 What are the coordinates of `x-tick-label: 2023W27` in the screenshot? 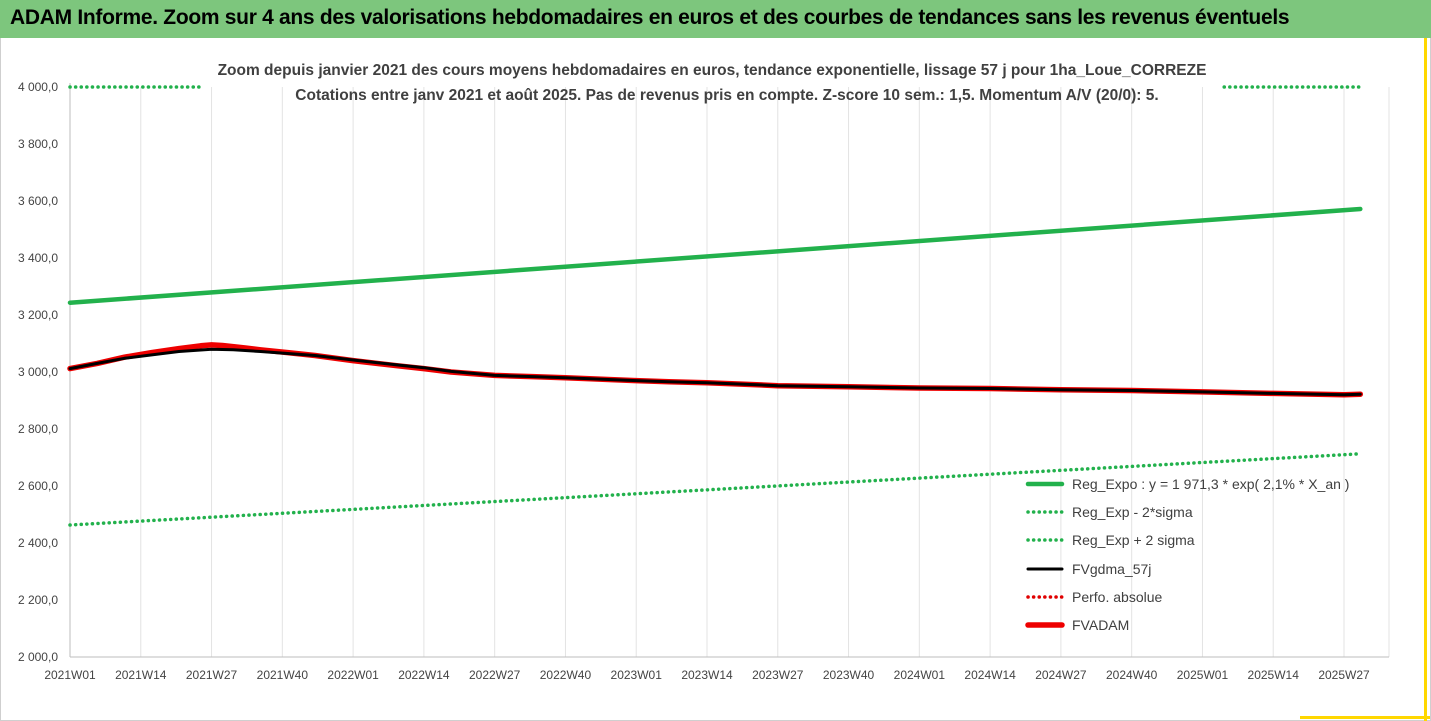 It's located at (778, 675).